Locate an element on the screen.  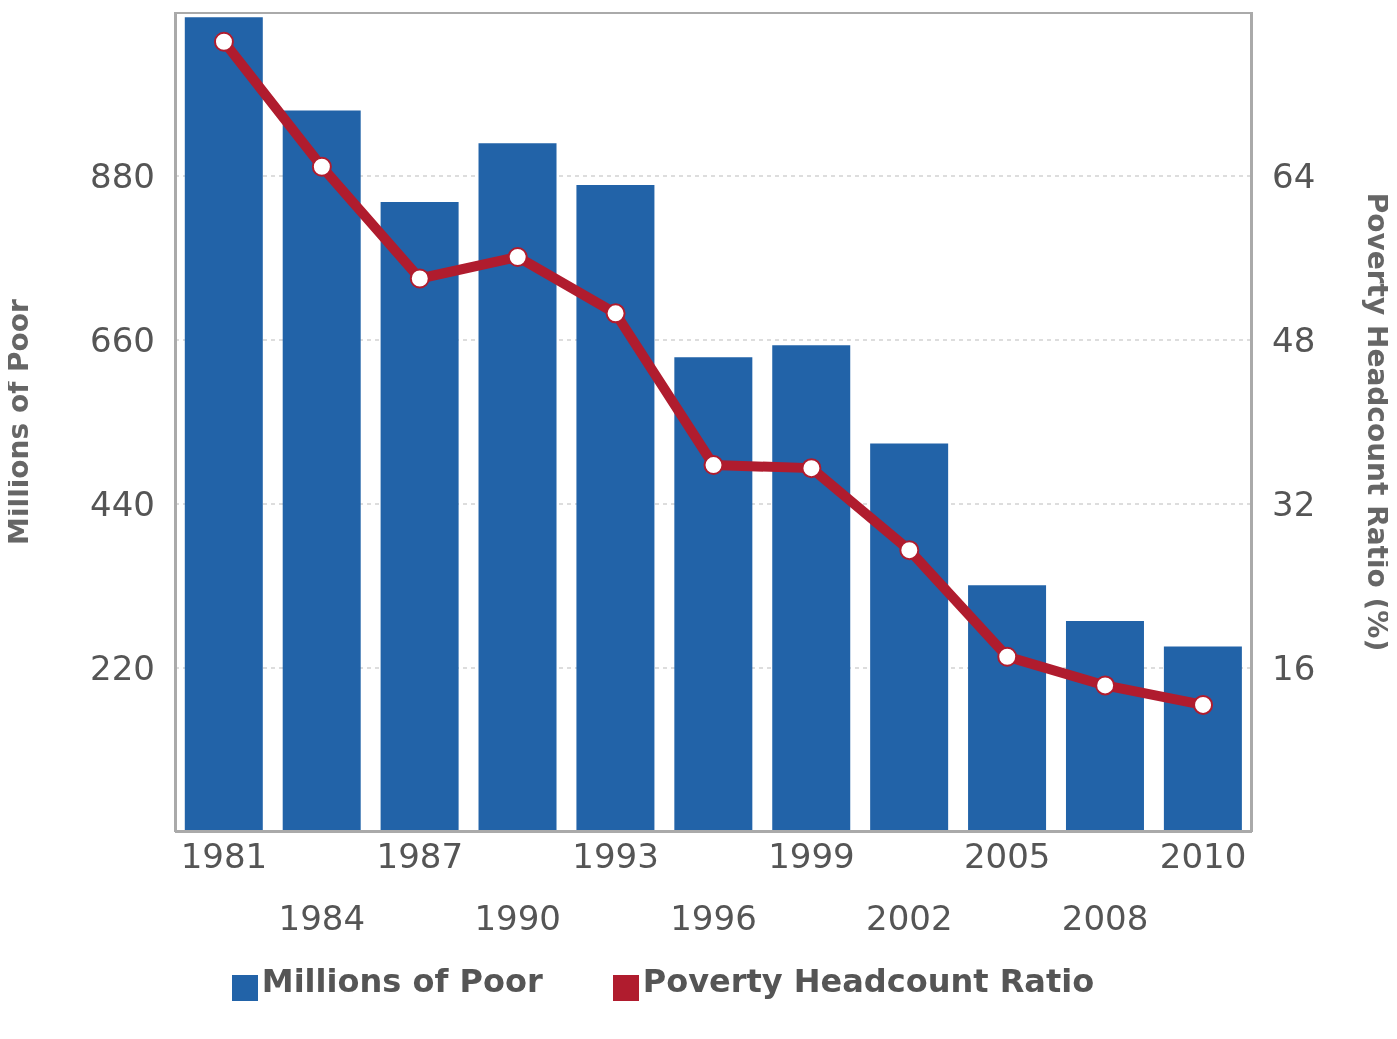
legend-label: Millions of Poor is located at coordinates (402, 981).